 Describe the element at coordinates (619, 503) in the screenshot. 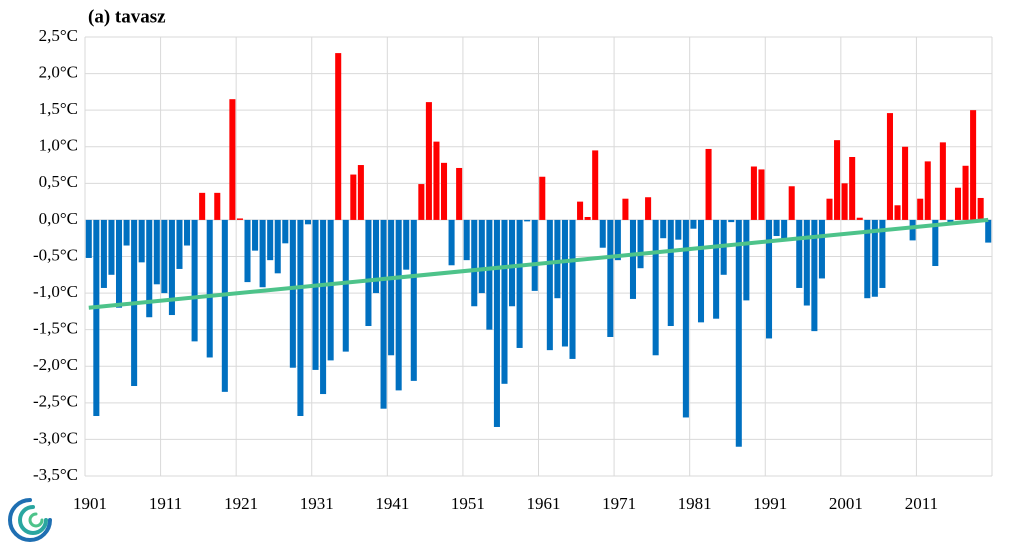

I see `x-tick-label: 1971` at that location.